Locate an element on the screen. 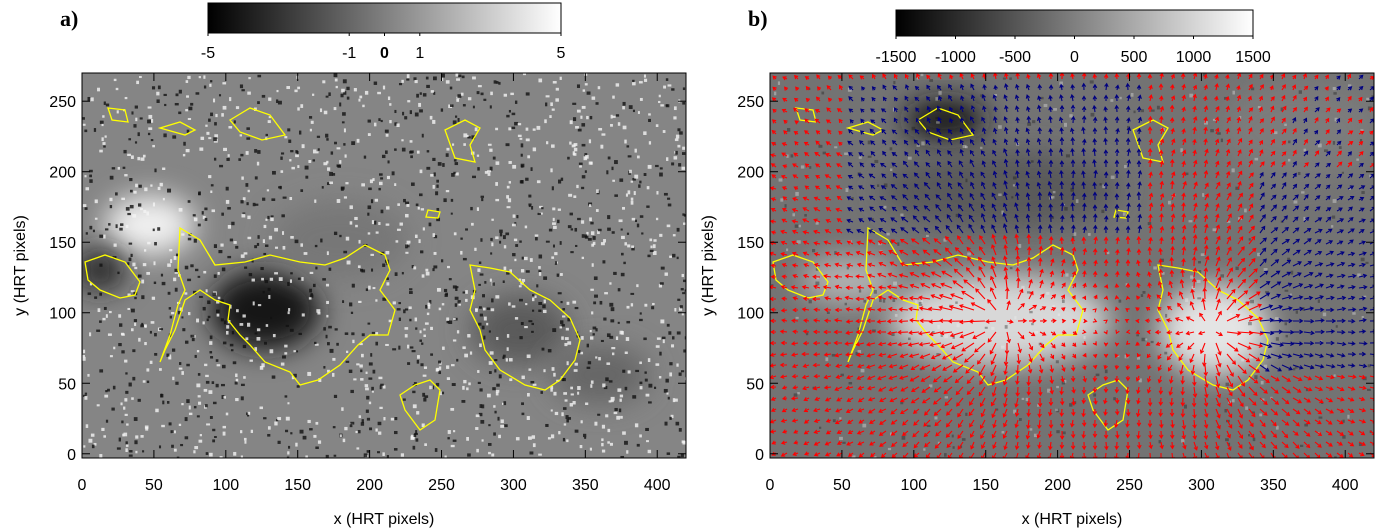 This screenshot has height=532, width=1395. image-feature is located at coordinates (103, 270).